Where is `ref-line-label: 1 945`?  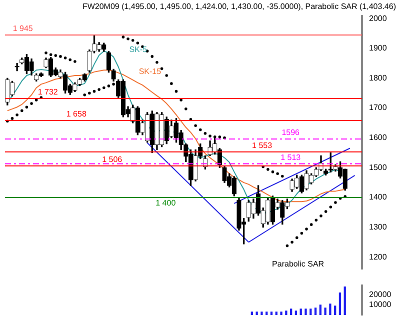
ref-line-label: 1 945 is located at coordinates (23, 29).